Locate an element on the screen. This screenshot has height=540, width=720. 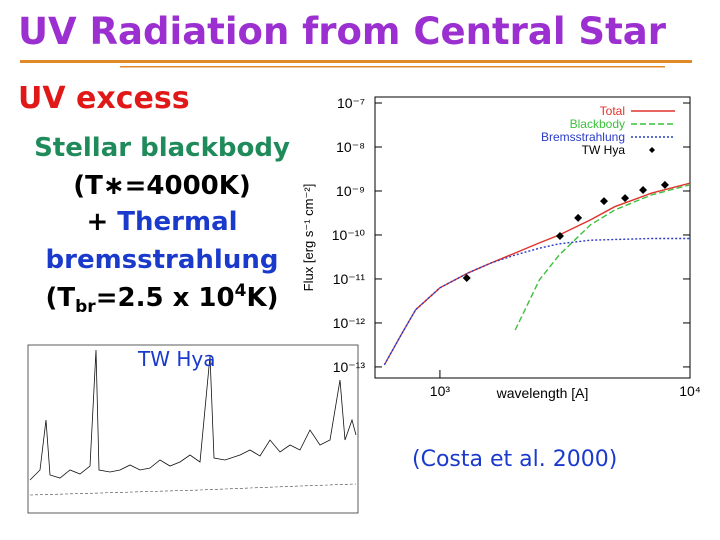
inset-label: TW Hya is located at coordinates (176, 359).